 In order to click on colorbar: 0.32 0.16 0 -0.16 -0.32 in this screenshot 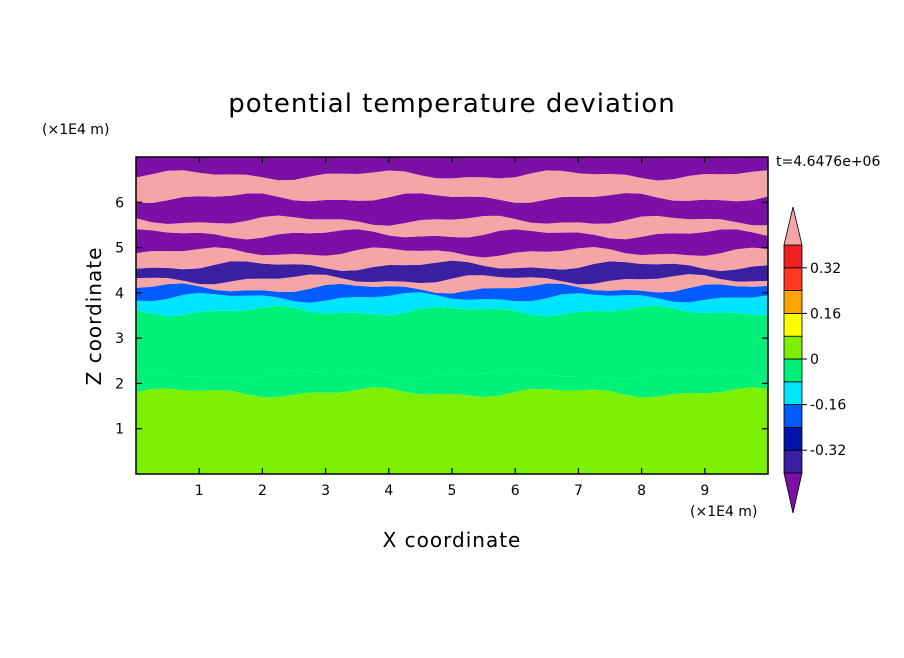, I will do `click(814, 360)`.